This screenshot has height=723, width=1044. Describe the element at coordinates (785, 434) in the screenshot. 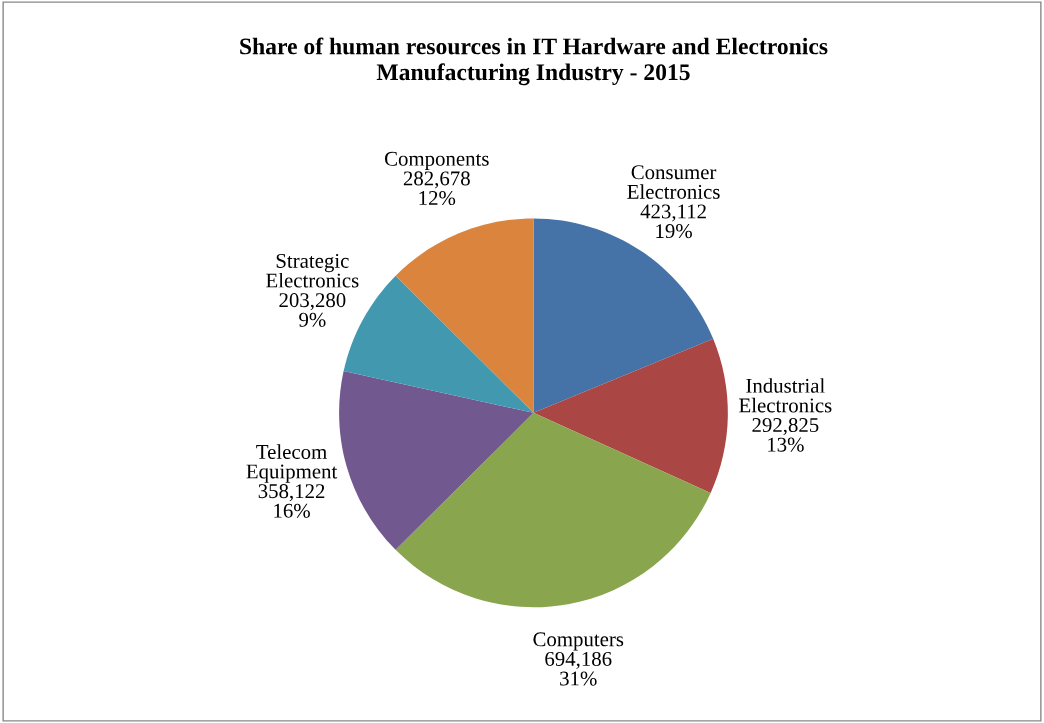

I see `data-label: 292,825 13%` at that location.